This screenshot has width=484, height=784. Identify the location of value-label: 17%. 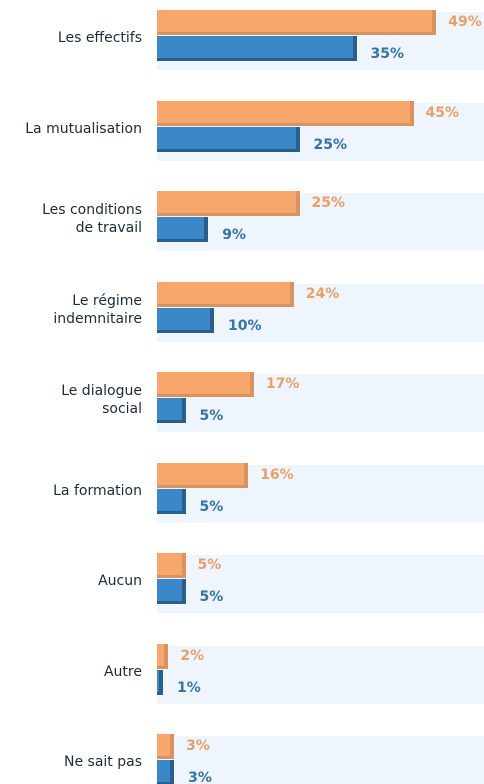
(282, 384).